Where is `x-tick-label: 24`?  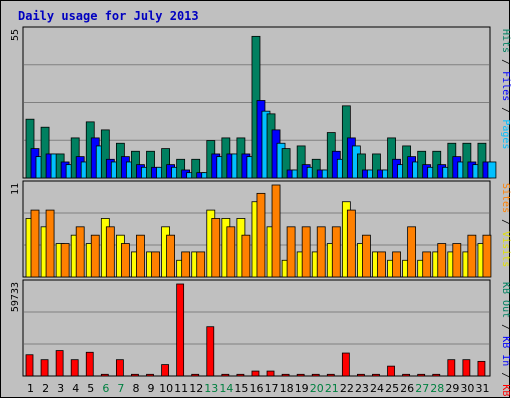 x-tick-label: 24 is located at coordinates (377, 388).